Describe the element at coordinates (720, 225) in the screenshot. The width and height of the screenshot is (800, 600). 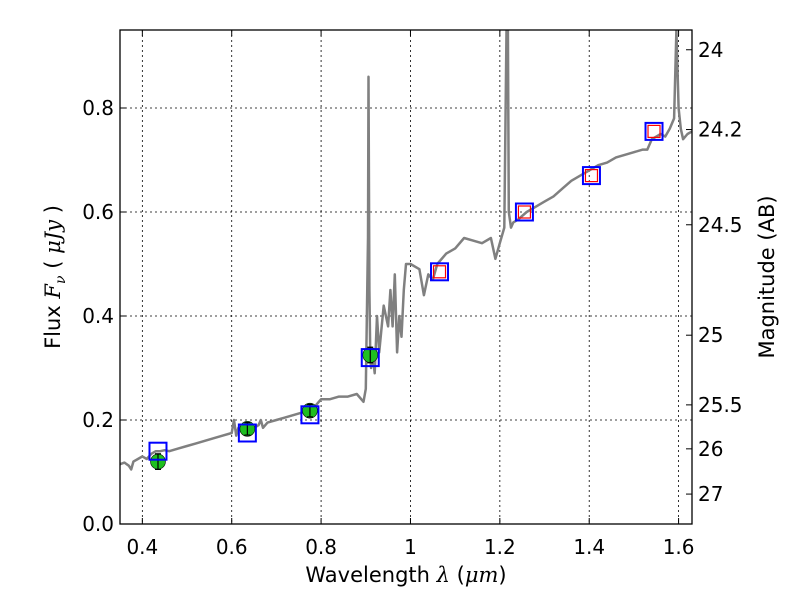
I see `mag-tick-label: 24.5` at that location.